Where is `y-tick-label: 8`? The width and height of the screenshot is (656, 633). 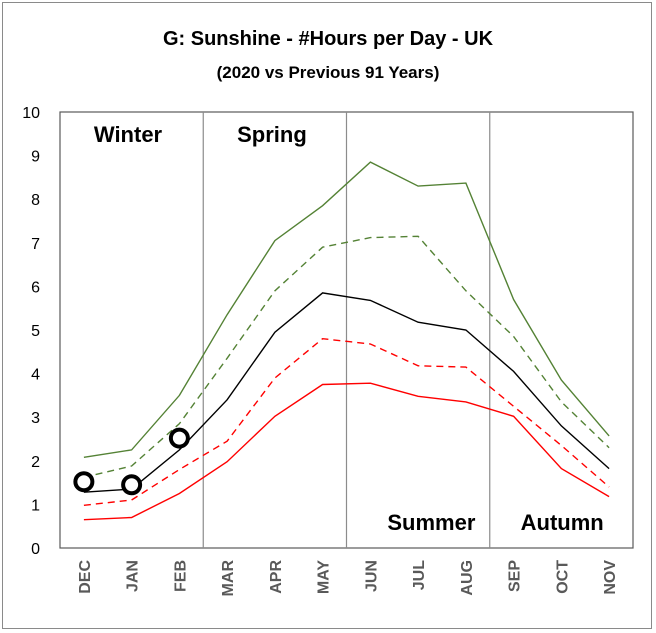
y-tick-label: 8 is located at coordinates (35, 200).